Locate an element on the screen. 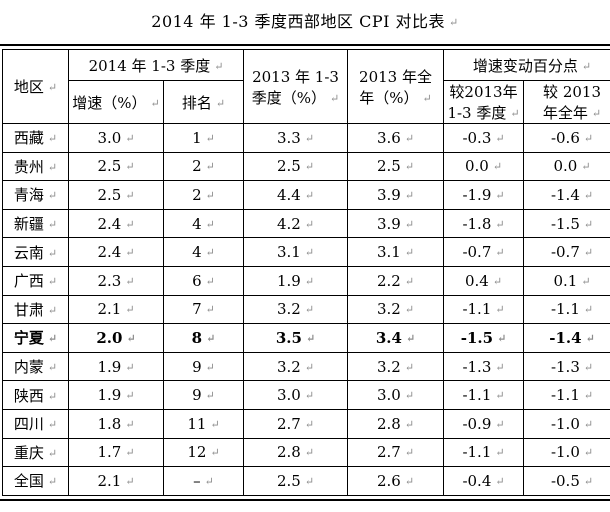  header-2013-full: 2013 年全 年（%）↵ is located at coordinates (396, 87).